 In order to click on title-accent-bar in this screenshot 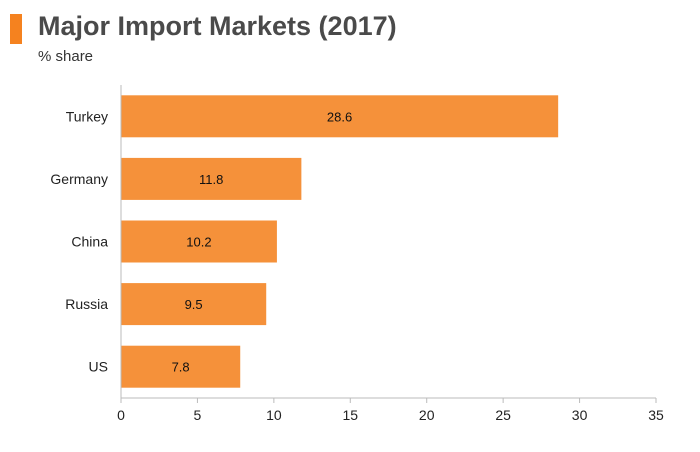, I will do `click(16, 29)`.